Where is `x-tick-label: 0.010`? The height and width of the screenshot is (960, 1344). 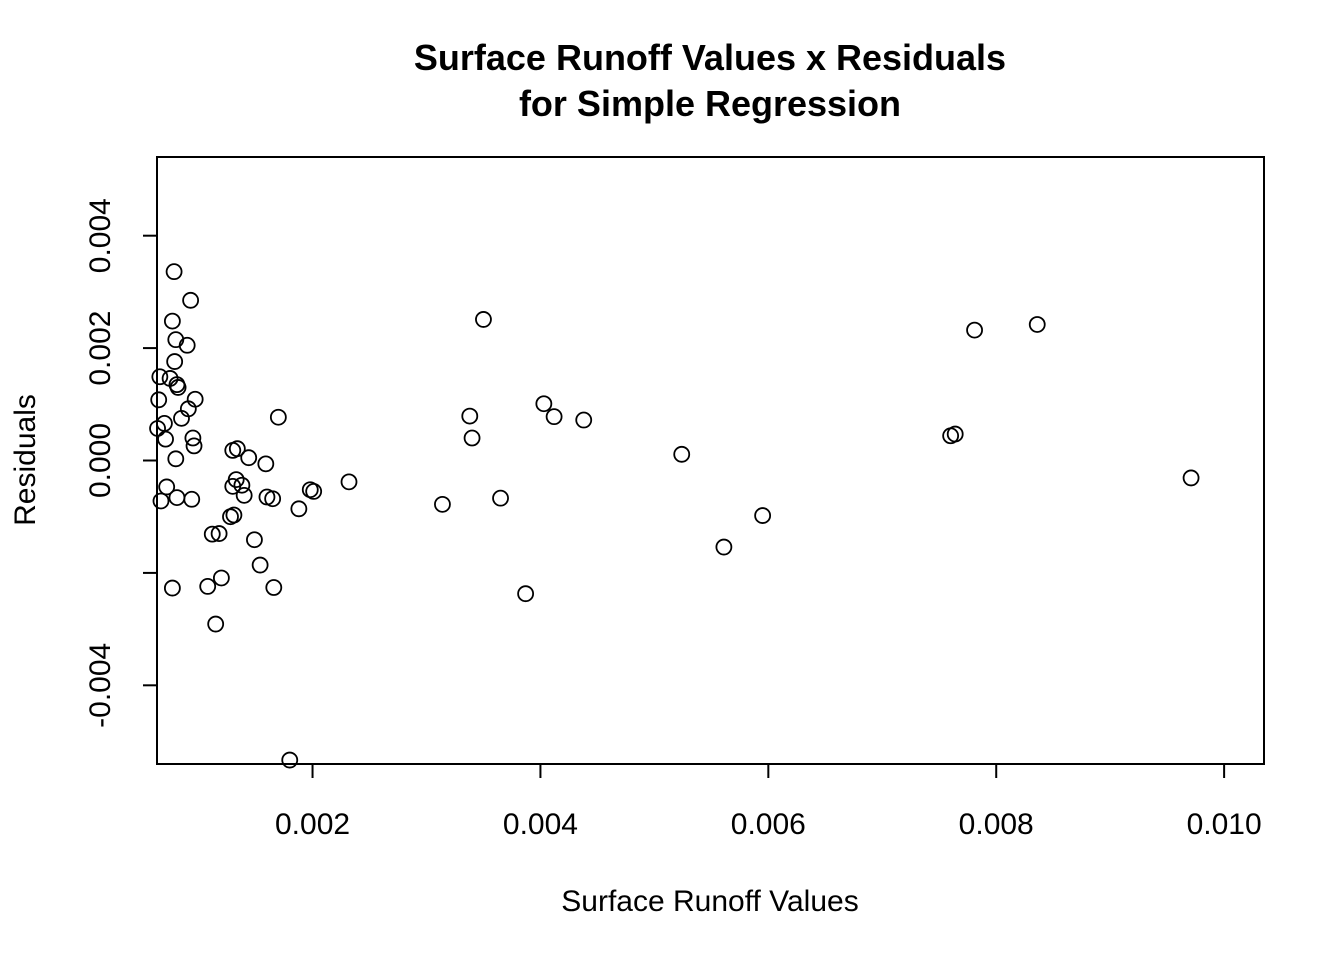 x-tick-label: 0.010 is located at coordinates (1224, 824).